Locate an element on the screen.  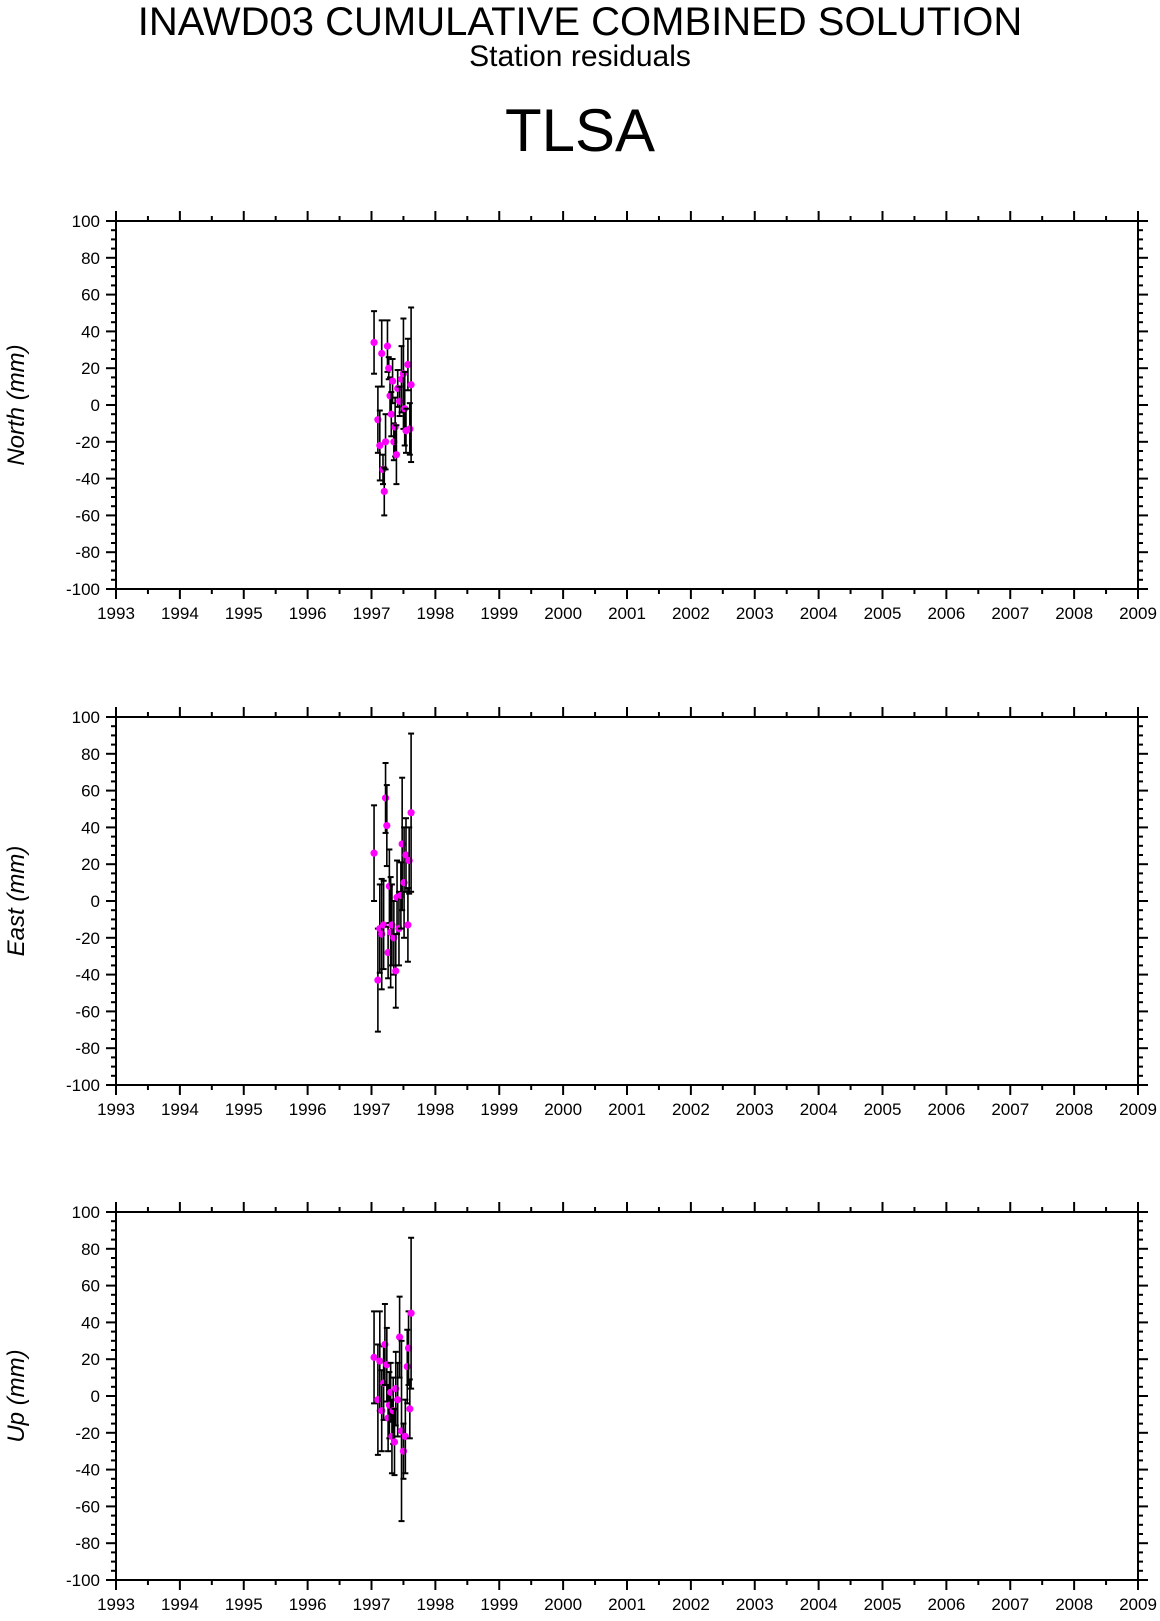
y-axis-title: Up (mm) is located at coordinates (16, 1395).